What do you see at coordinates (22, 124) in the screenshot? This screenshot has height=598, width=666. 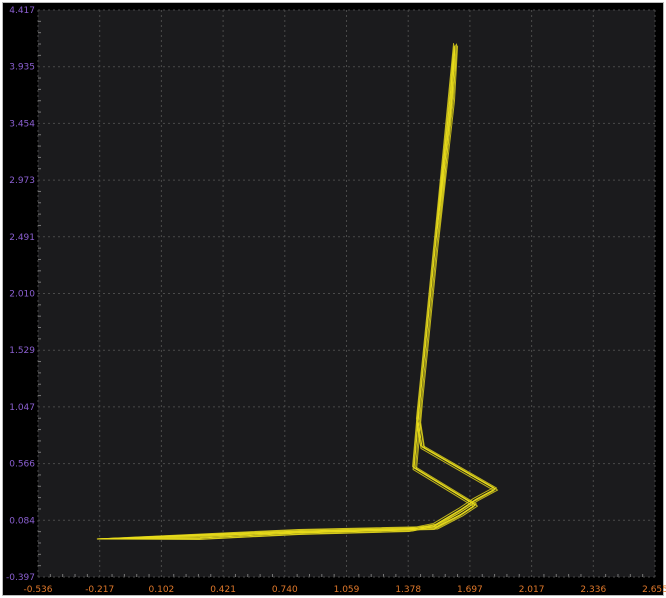 I see `y-tick-label: 3.454` at bounding box center [22, 124].